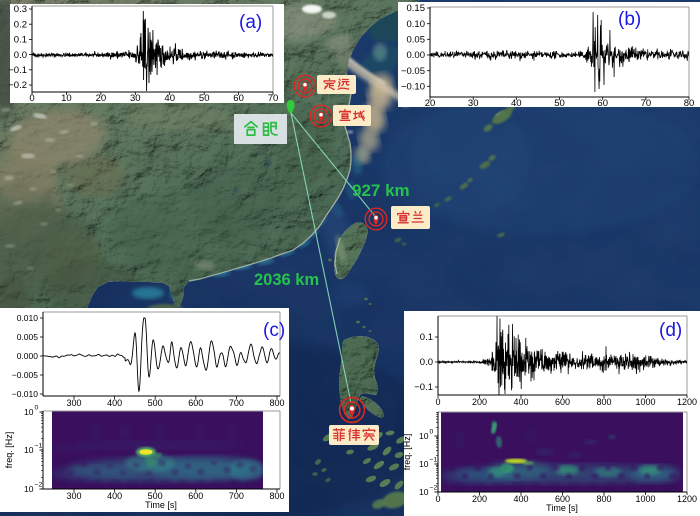  Describe the element at coordinates (413, 71) in the screenshot. I see `svg-text: −0.05` at that location.